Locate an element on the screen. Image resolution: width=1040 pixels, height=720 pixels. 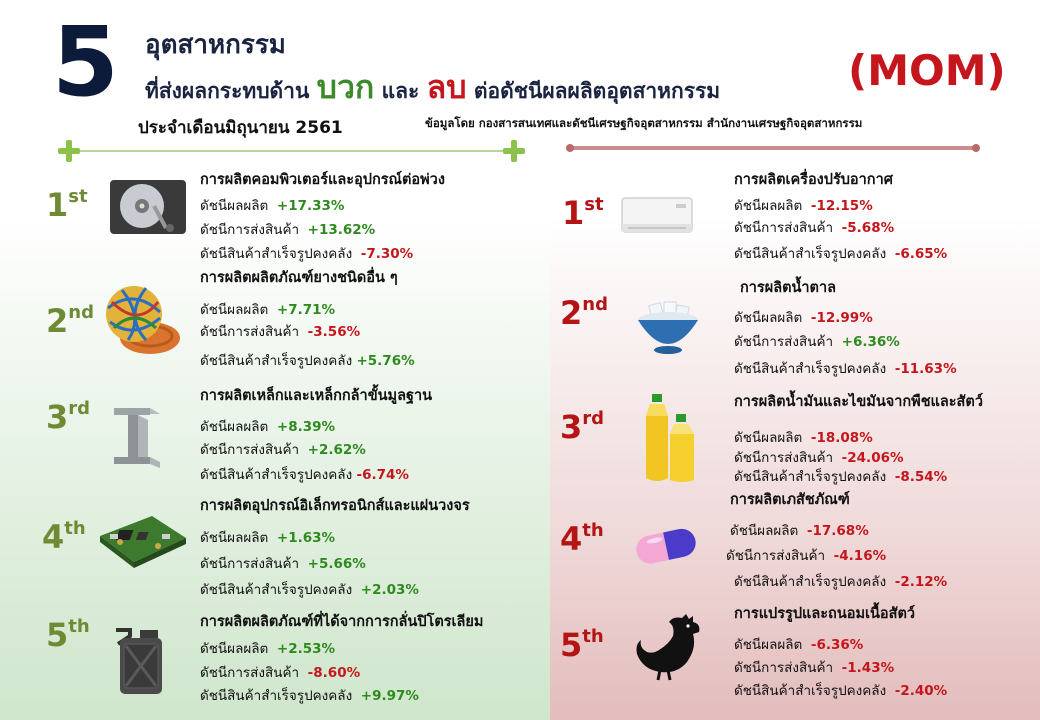
negative-5-inventory: ดัชนีสินค้าสำเร็จรูปคงคลัง -2.40% is located at coordinates (841, 691).